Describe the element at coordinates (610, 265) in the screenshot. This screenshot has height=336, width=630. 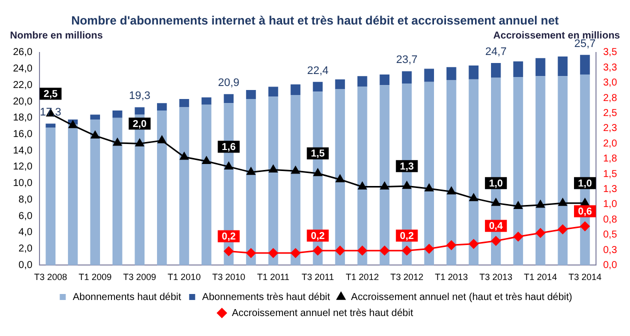
I see `y2-tick-label: 0,0` at that location.